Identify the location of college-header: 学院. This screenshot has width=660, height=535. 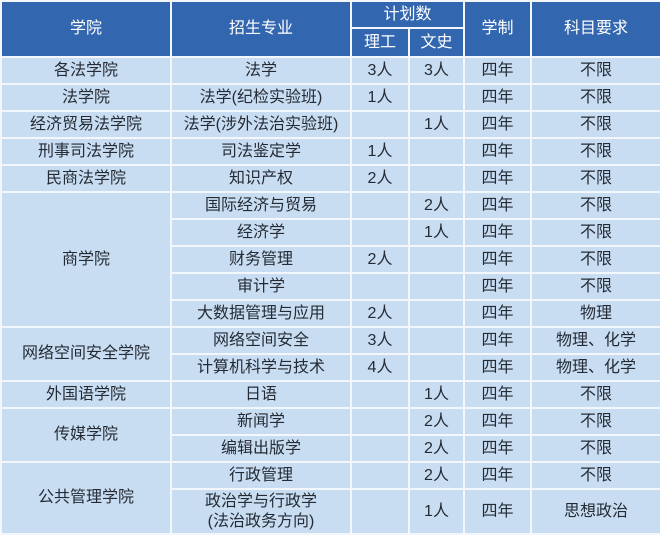
(86, 29).